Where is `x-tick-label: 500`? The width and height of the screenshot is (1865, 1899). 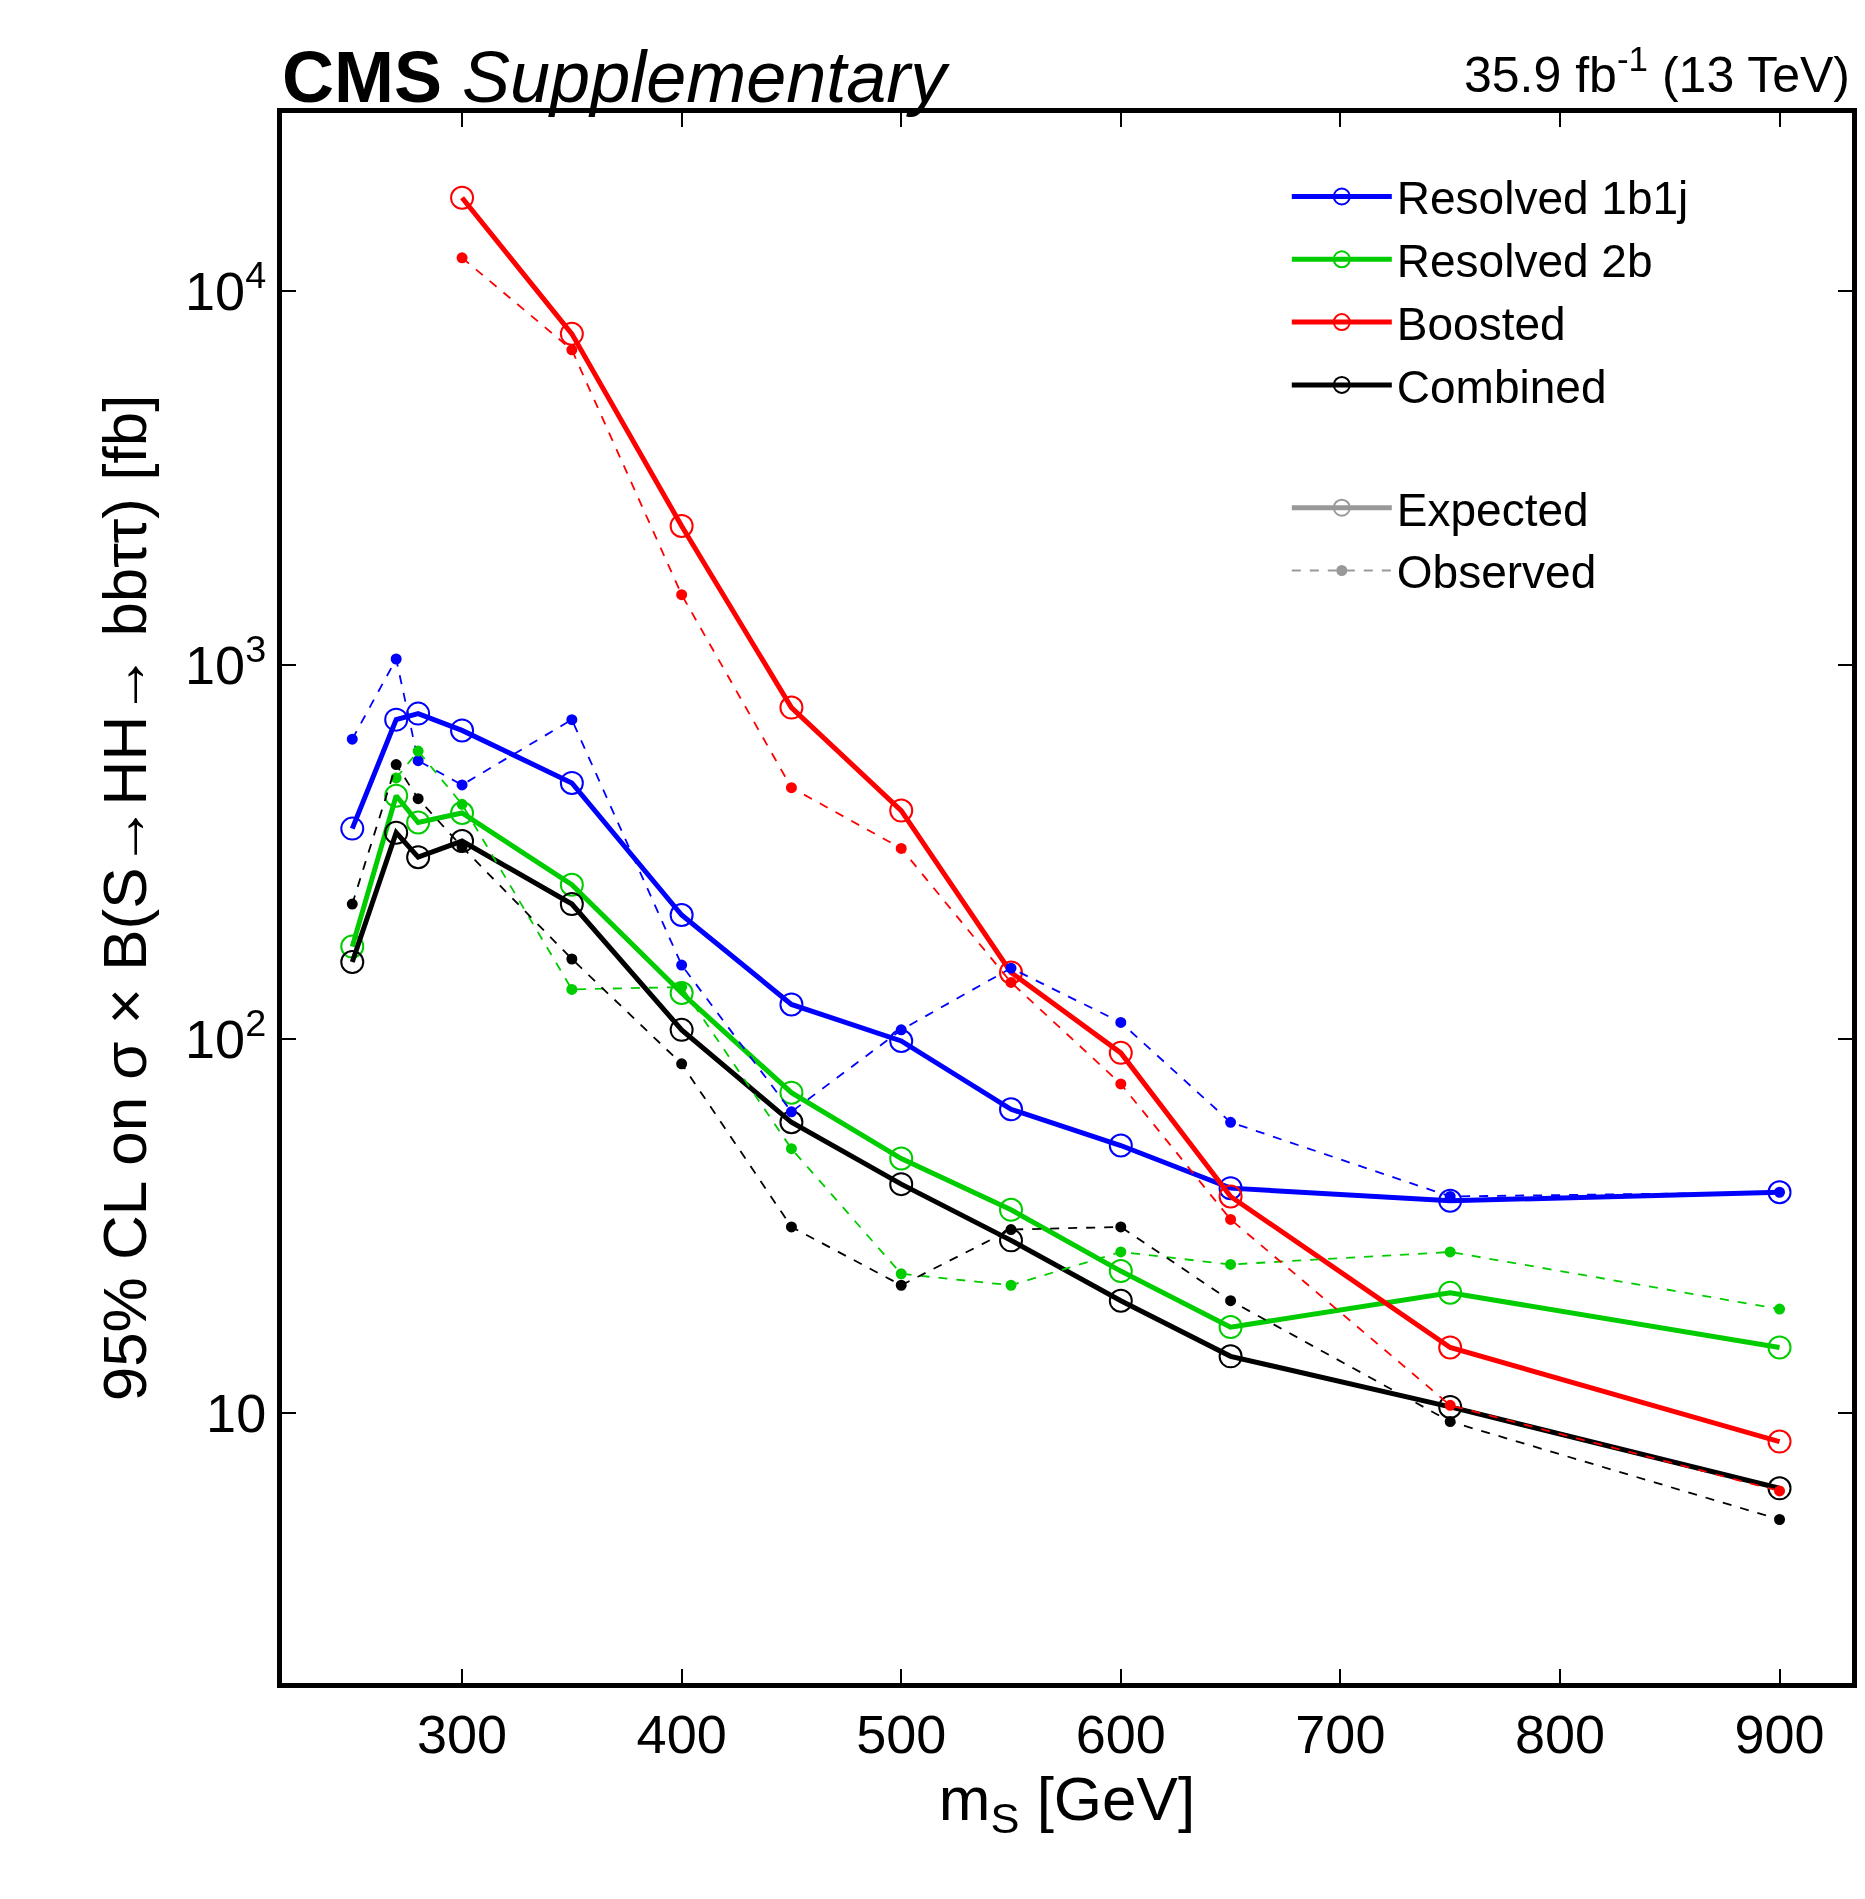 x-tick-label: 500 is located at coordinates (901, 1733).